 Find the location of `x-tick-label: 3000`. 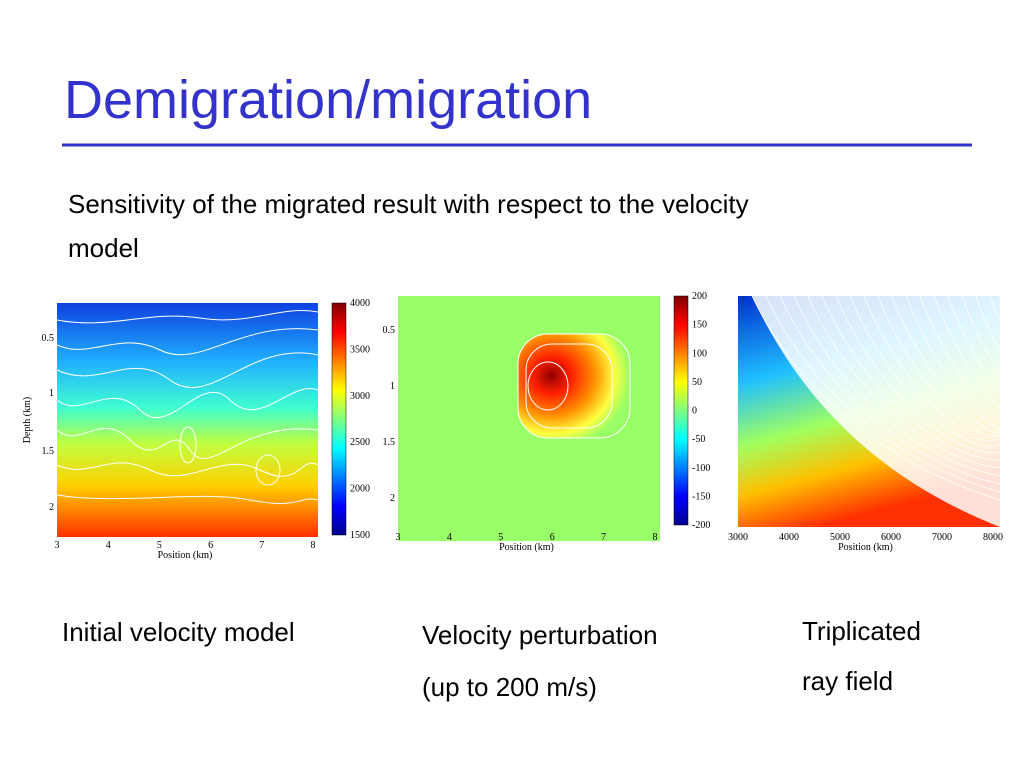

x-tick-label: 3000 is located at coordinates (738, 537).